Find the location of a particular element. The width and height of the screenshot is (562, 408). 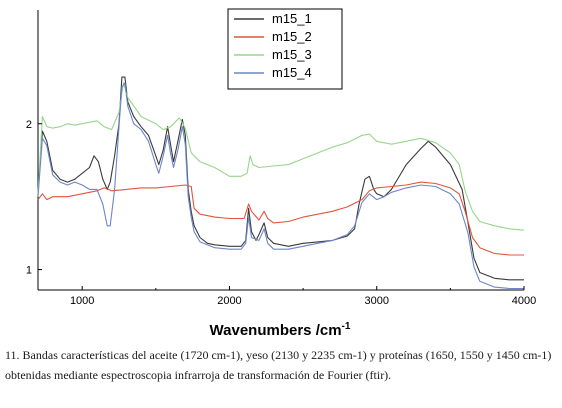

legend-label-m15_2: m15_2 is located at coordinates (292, 36).